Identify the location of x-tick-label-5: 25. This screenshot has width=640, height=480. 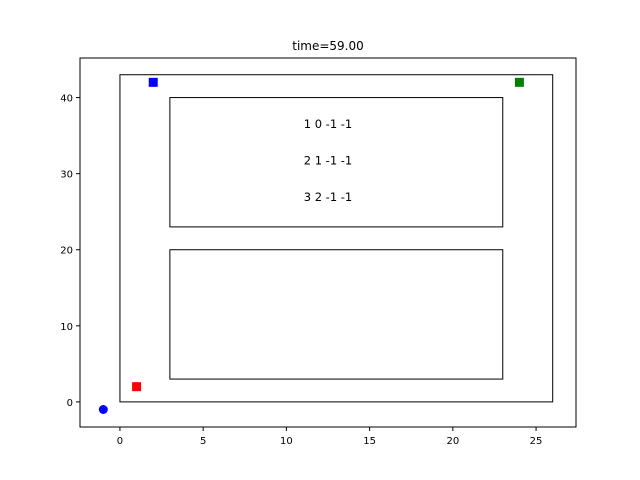
(536, 441).